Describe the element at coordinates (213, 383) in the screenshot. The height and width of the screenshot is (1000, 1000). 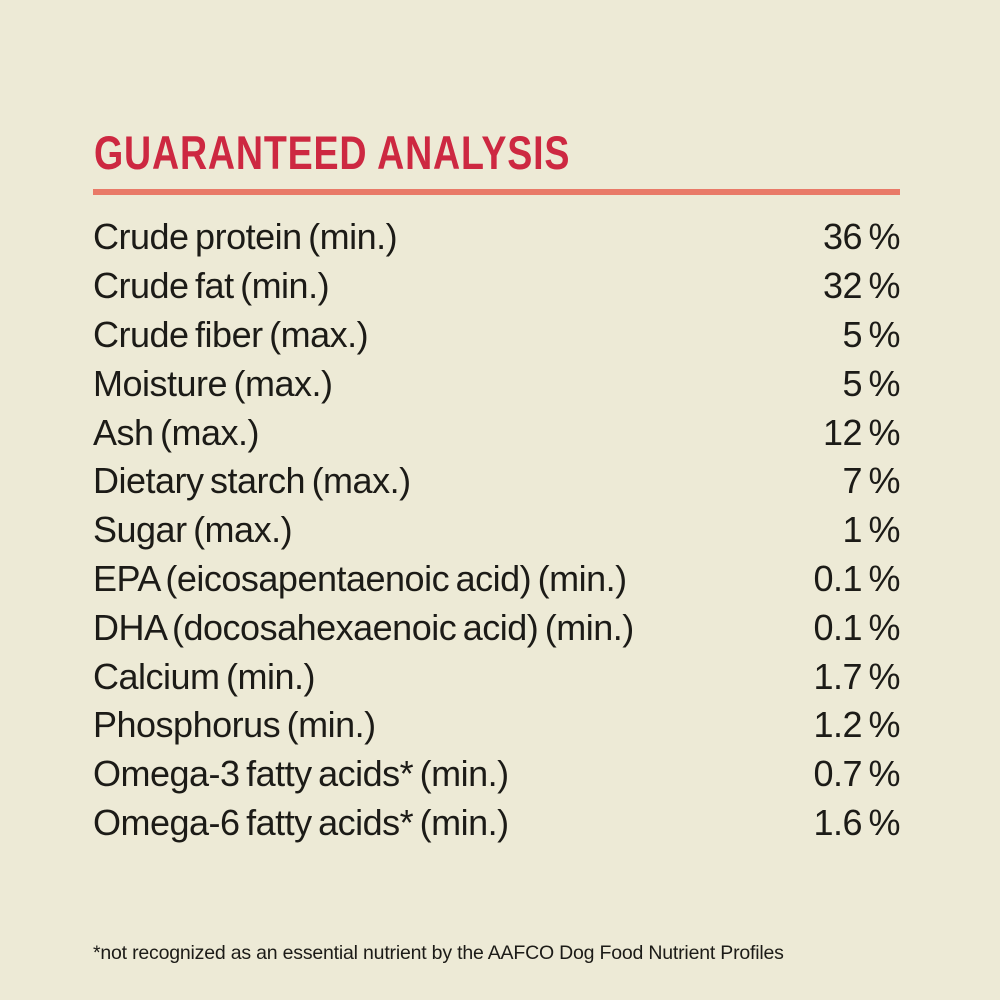
I see `nutrient-name: Moisture (max.)` at that location.